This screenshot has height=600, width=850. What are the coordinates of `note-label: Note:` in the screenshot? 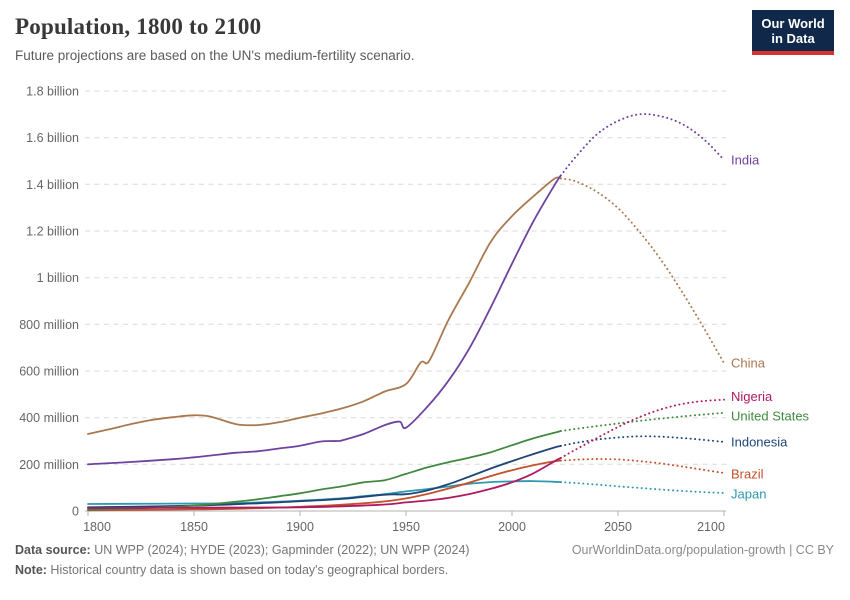 It's located at (31, 570).